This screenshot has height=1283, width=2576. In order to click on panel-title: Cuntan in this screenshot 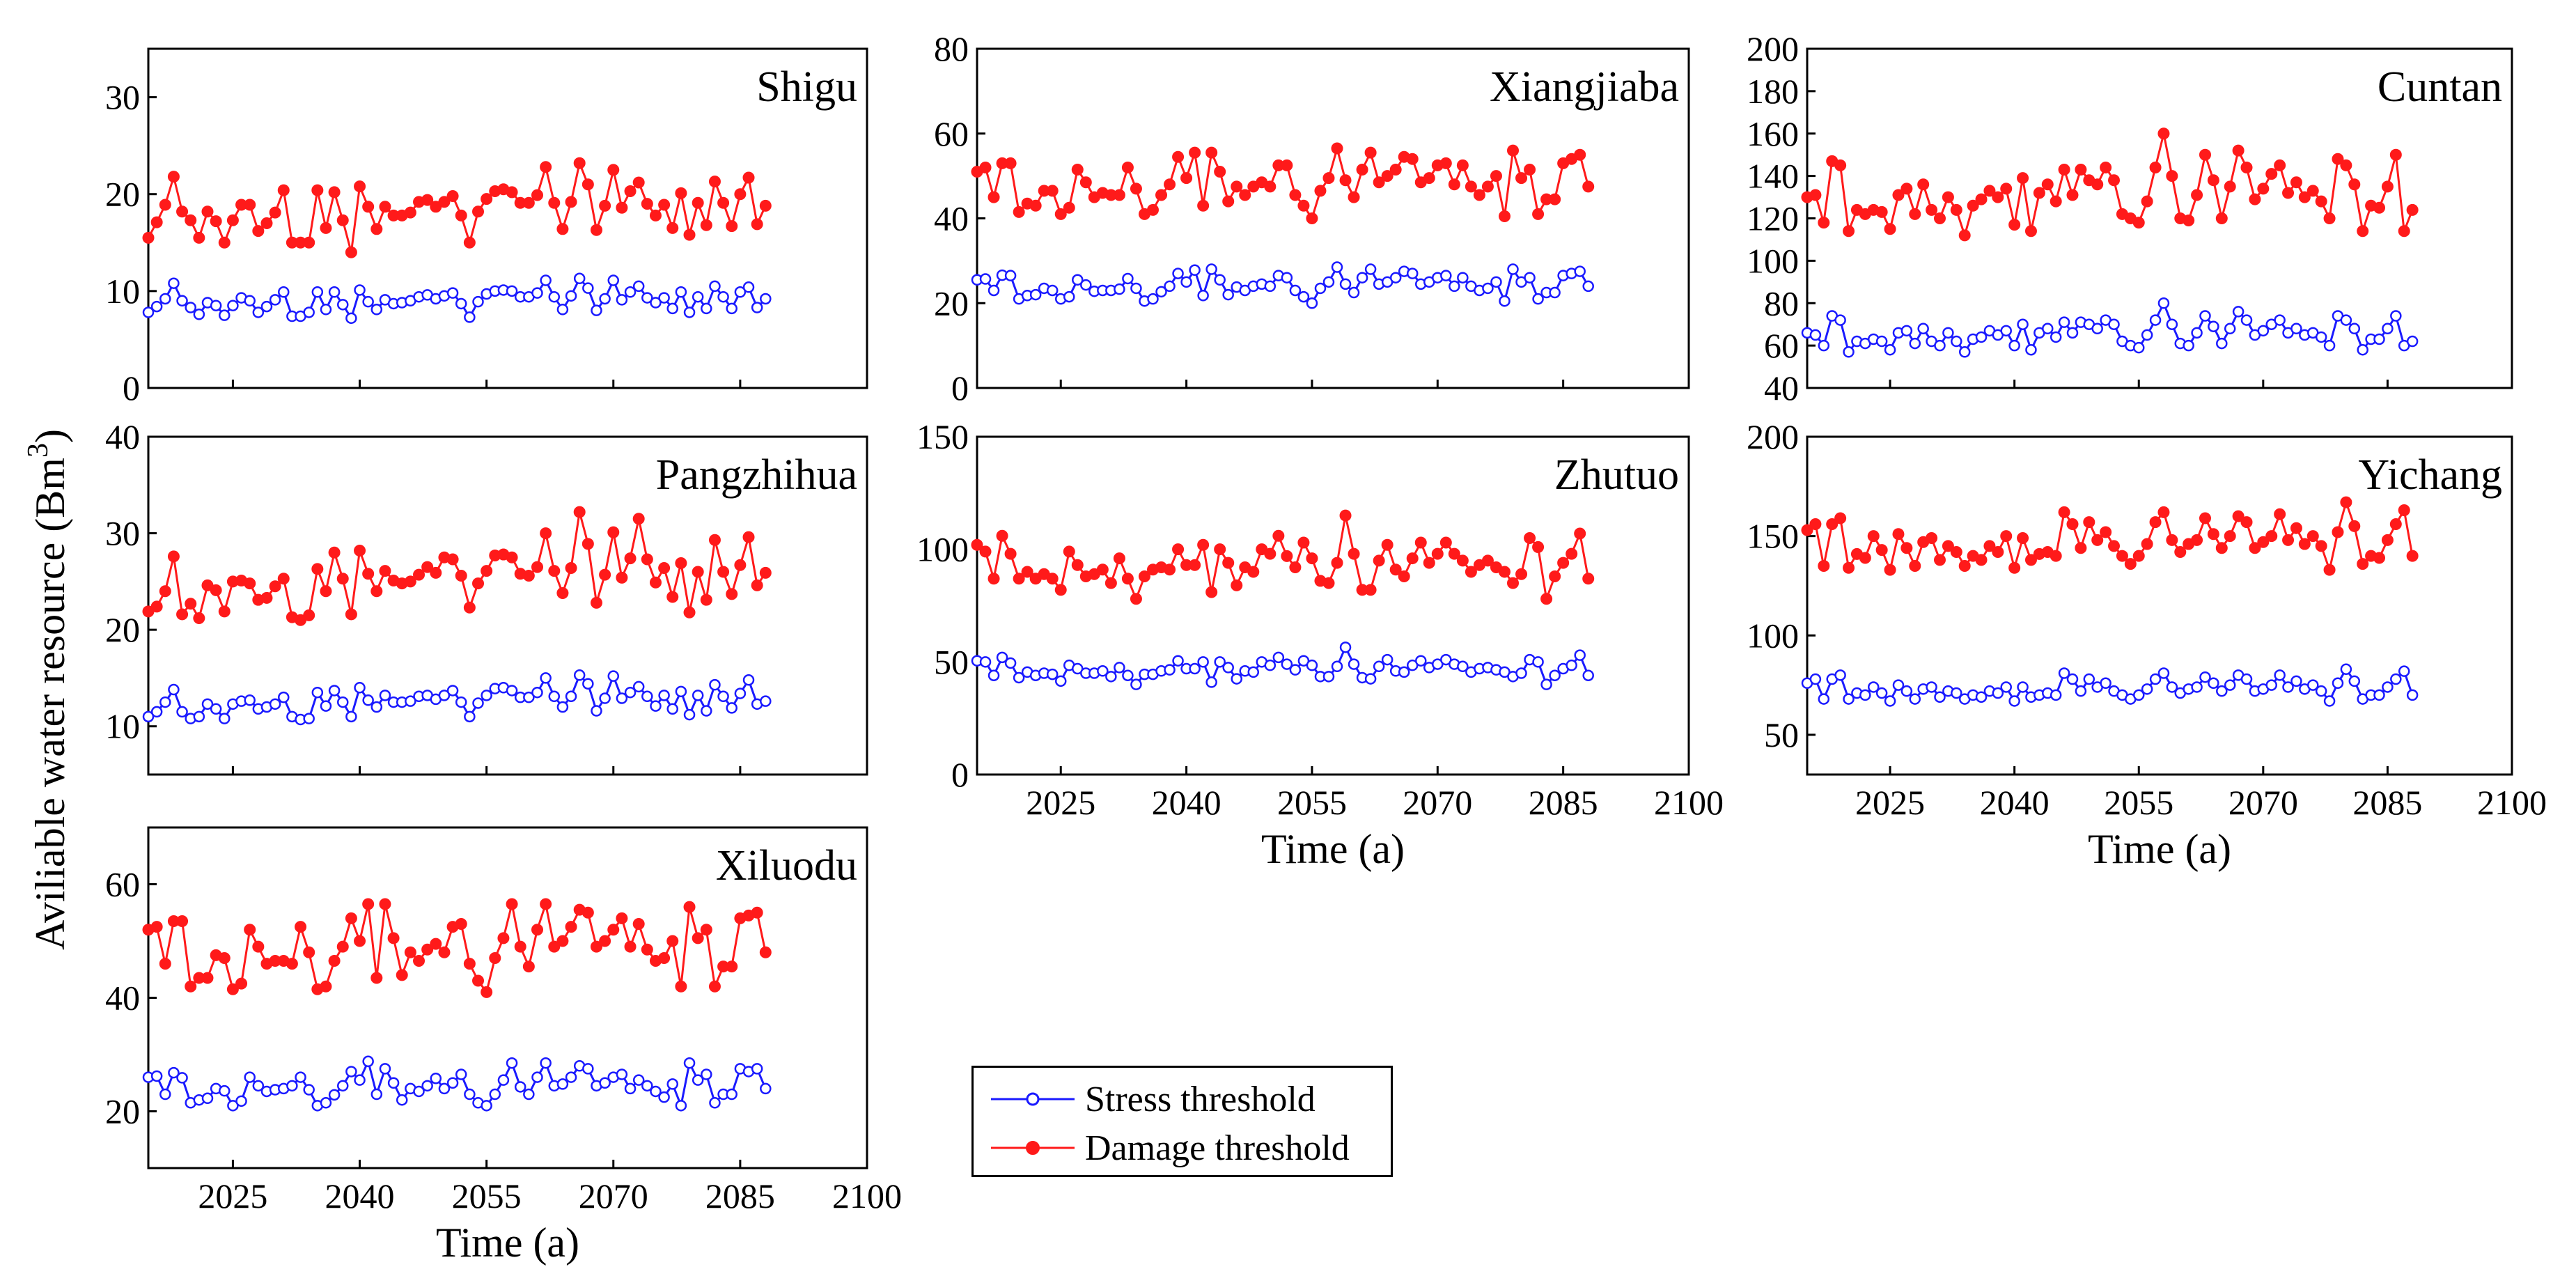, I will do `click(2440, 87)`.